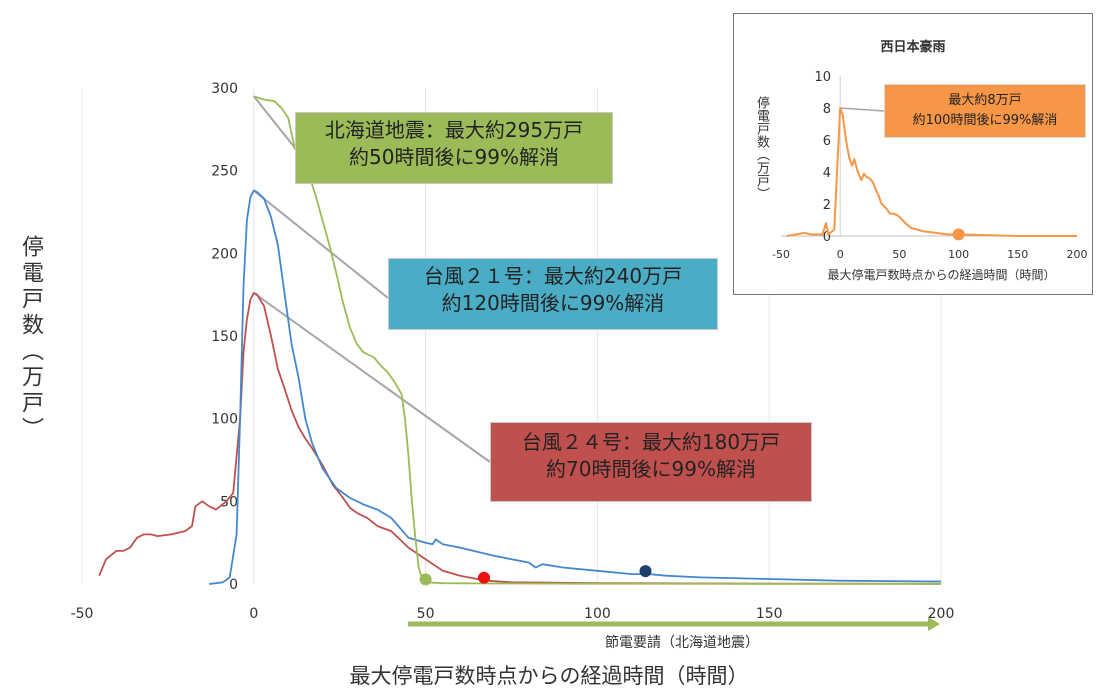 This screenshot has width=1098, height=695. I want to click on power-saving-request-arrow, so click(674, 624).